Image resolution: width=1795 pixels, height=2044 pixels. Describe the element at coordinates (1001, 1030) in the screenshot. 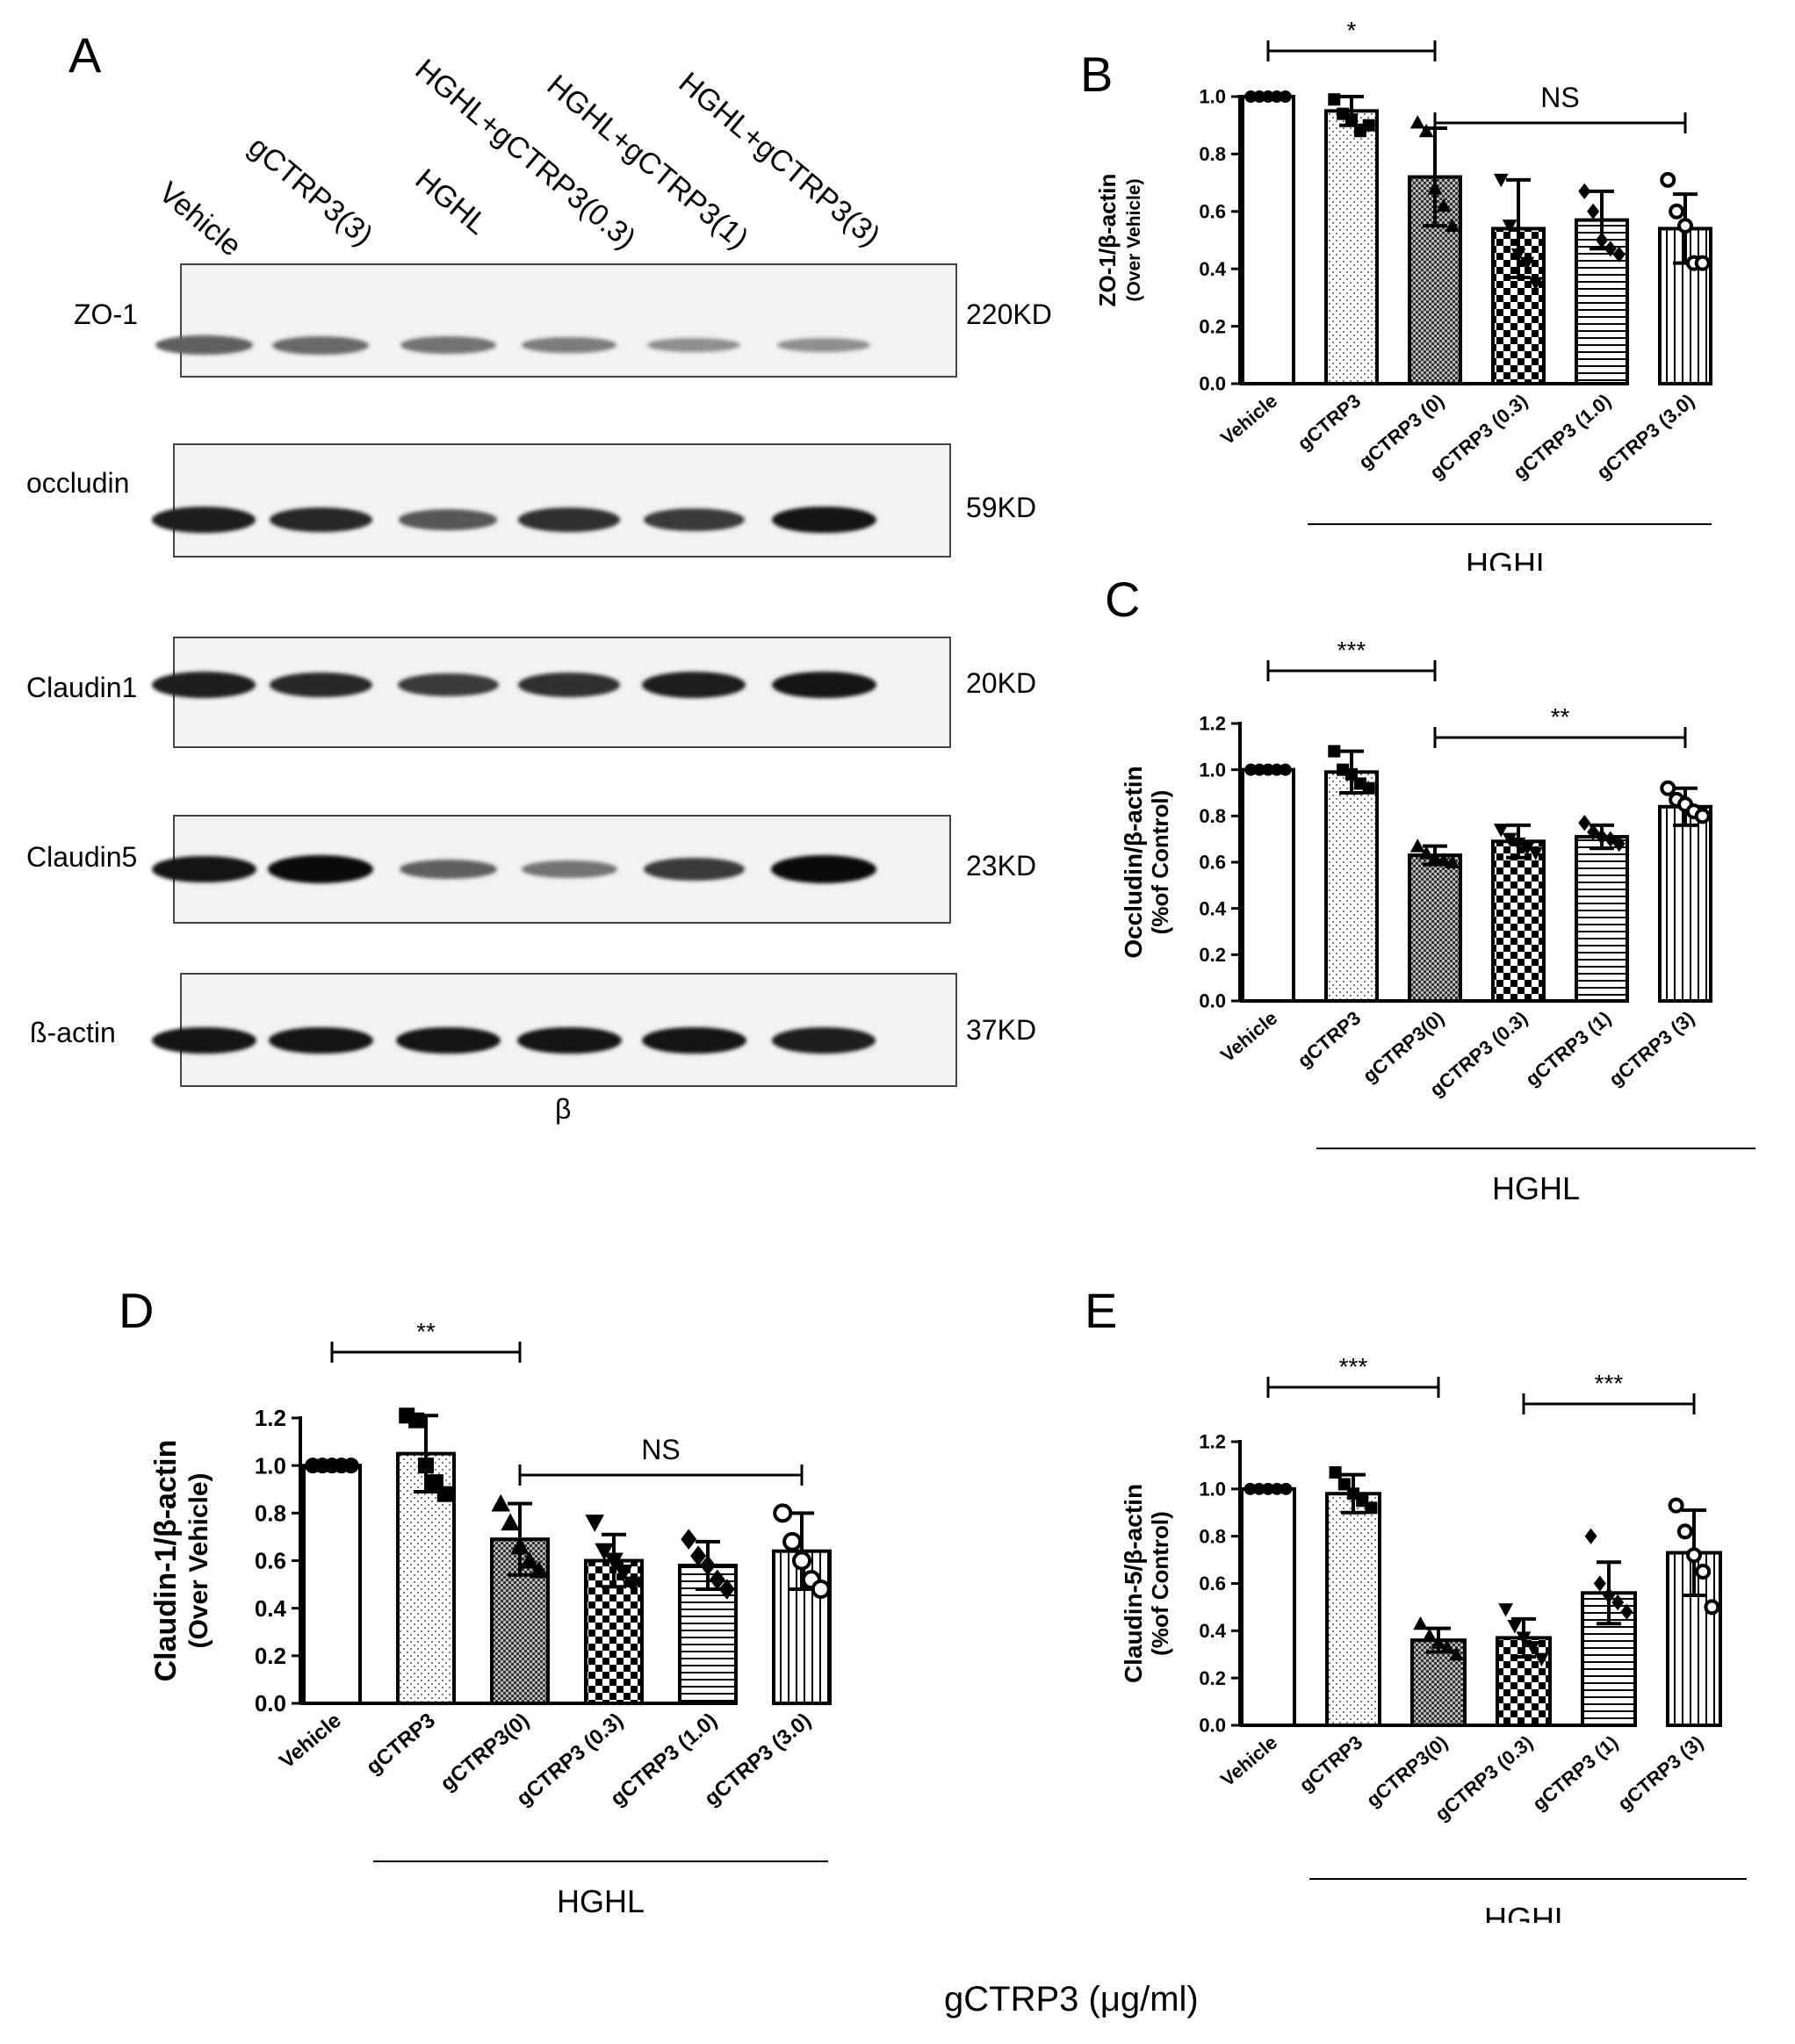

I see `molecular-weight-label: 37KD` at that location.